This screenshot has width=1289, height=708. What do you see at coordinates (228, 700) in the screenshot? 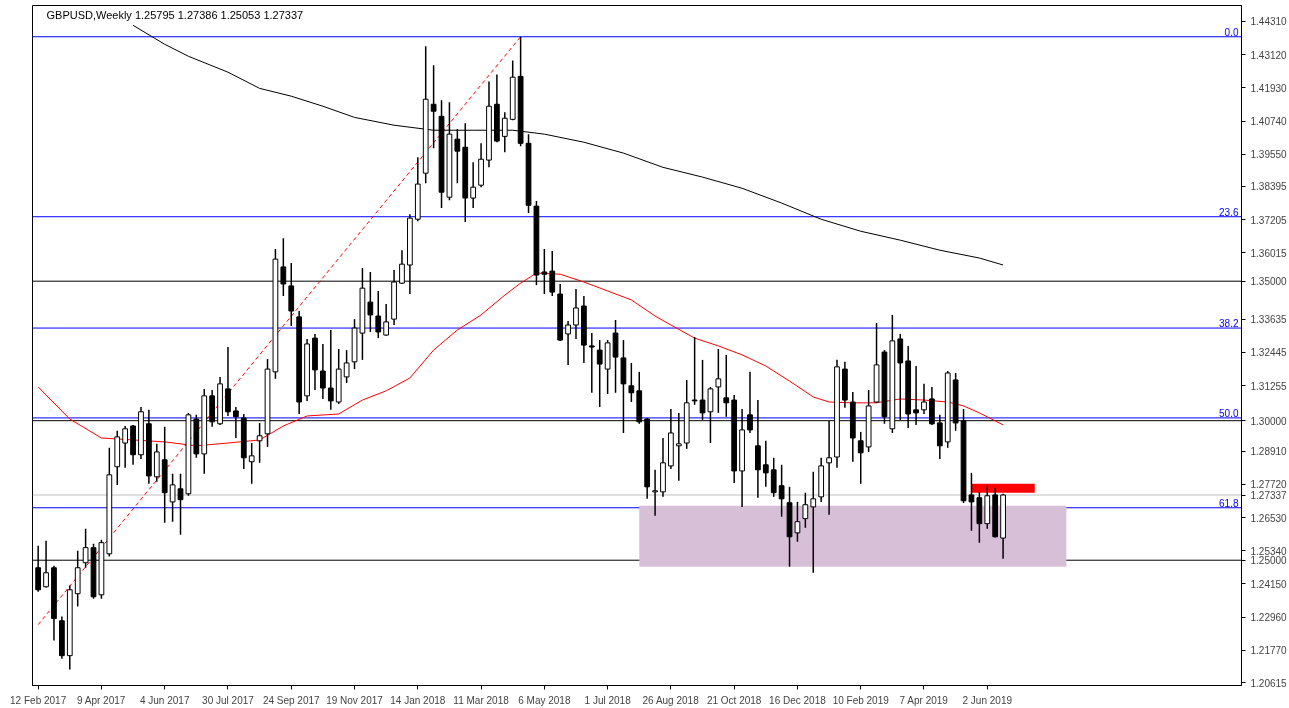
I see `x-tick-label: 30 Jul 2017` at bounding box center [228, 700].